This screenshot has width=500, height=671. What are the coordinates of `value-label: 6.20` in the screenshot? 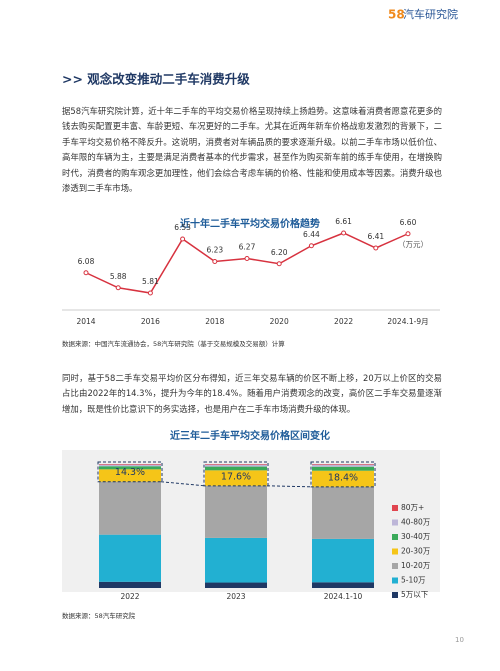 It's located at (279, 252).